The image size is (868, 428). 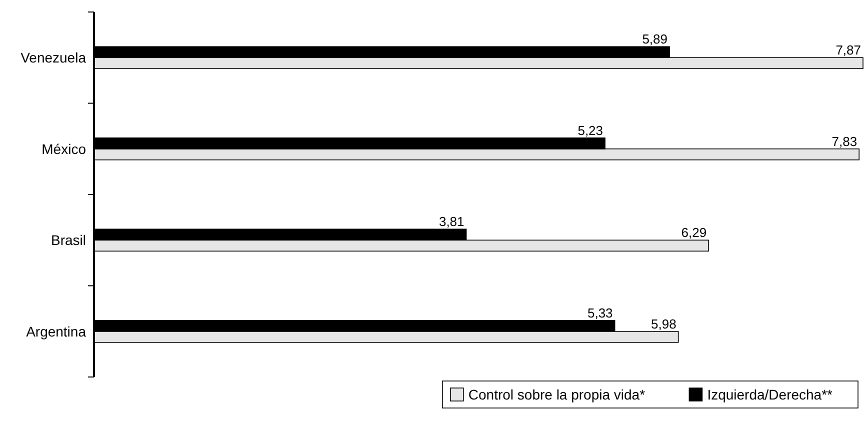 I want to click on data-label: 5,23, so click(x=591, y=130).